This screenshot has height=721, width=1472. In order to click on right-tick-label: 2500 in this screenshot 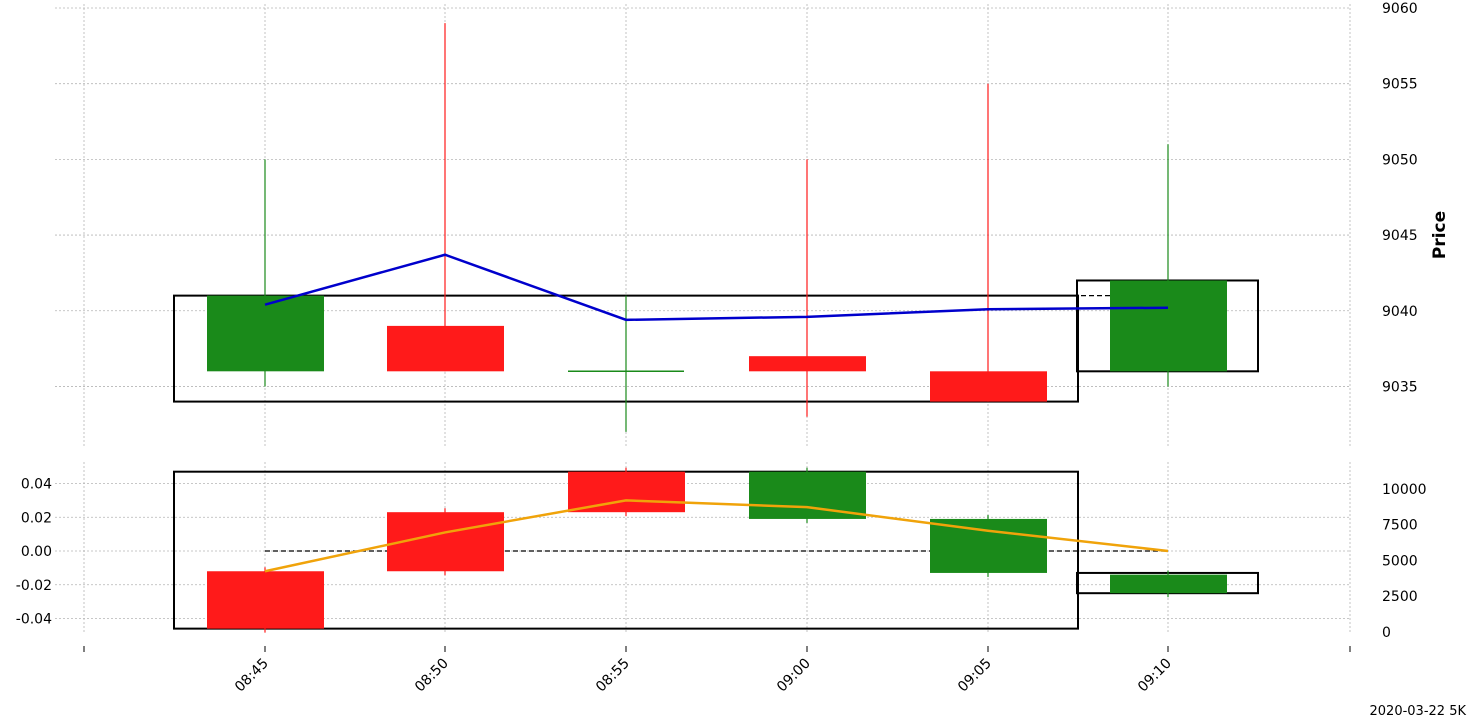, I will do `click(1400, 597)`.